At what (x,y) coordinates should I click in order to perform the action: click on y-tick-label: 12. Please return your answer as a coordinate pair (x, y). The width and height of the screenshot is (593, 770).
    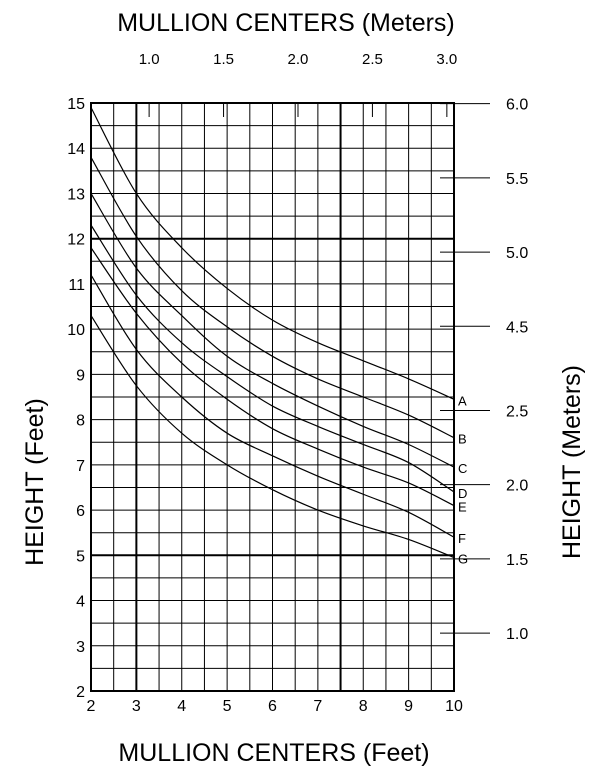
    Looking at the image, I should click on (76, 240).